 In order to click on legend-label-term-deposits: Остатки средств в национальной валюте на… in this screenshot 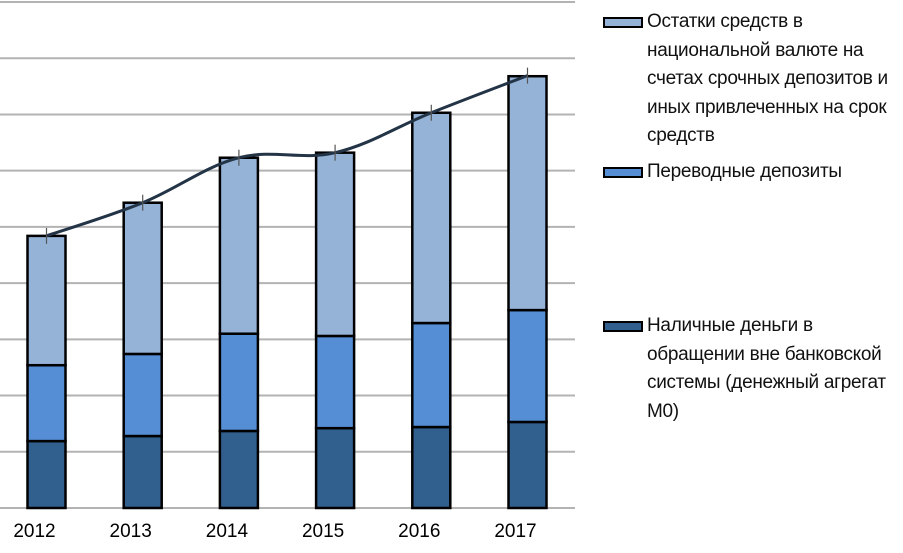, I will do `click(767, 78)`.